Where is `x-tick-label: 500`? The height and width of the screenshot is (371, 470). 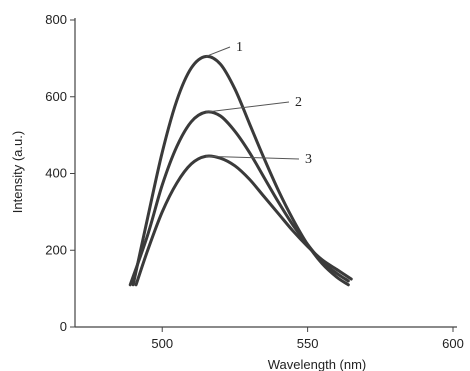
x-tick-label: 500 is located at coordinates (162, 343).